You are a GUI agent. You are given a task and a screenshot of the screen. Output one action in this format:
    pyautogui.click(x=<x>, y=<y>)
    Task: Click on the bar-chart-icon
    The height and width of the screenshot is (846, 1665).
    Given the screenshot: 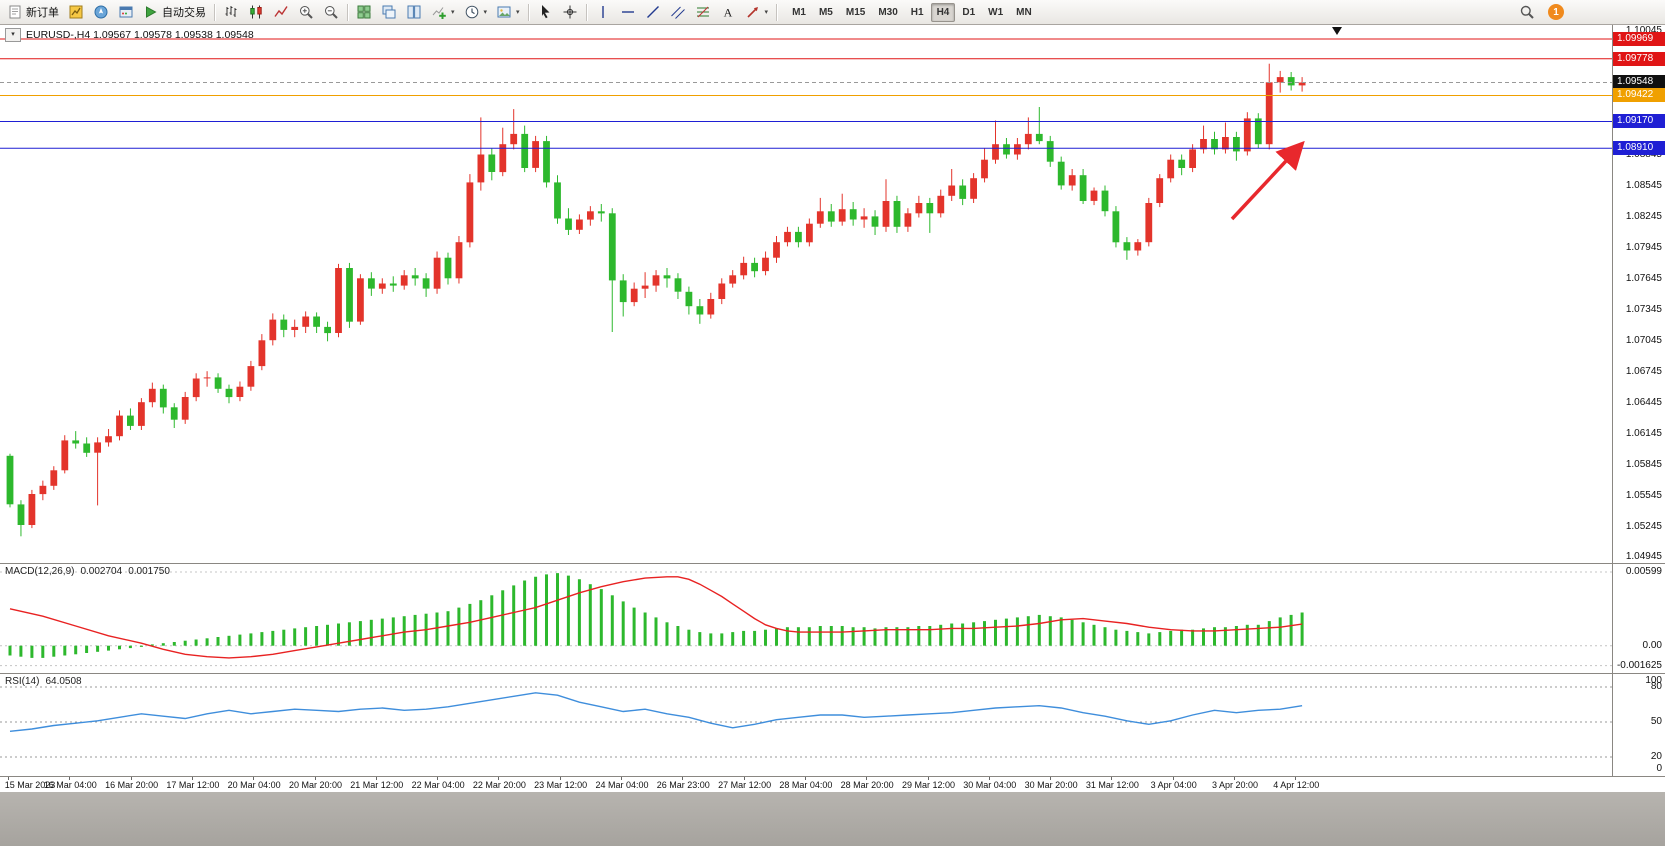 What is the action you would take?
    pyautogui.click(x=231, y=12)
    